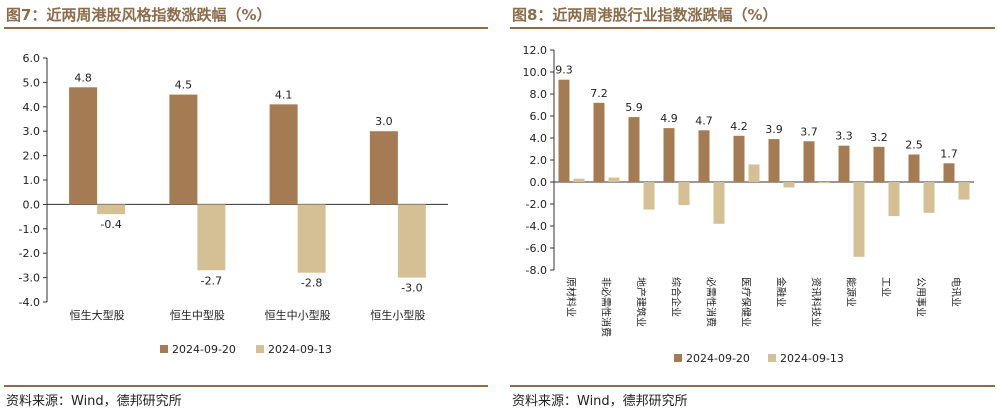 This screenshot has width=997, height=416. What do you see at coordinates (711, 302) in the screenshot?
I see `category-label: 必需性消费` at bounding box center [711, 302].